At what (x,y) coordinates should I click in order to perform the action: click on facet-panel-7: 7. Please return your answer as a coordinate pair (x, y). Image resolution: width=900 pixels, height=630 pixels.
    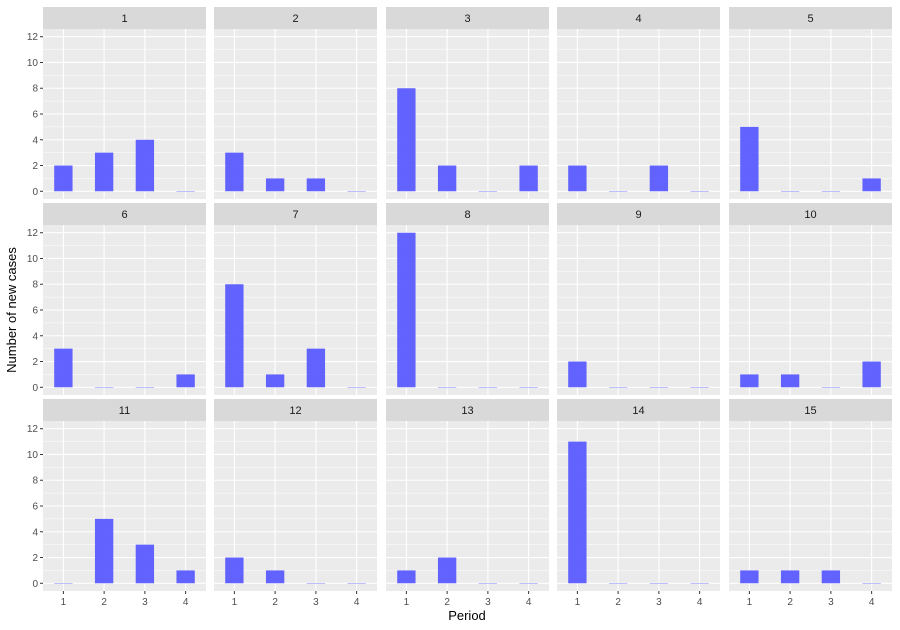
    Looking at the image, I should click on (295, 299).